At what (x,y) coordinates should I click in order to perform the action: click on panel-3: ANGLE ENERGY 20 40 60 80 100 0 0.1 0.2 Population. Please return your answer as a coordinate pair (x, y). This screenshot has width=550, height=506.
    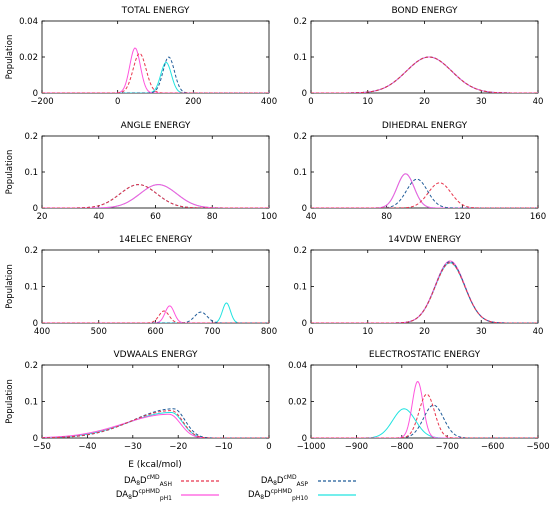
    Looking at the image, I should click on (141, 171).